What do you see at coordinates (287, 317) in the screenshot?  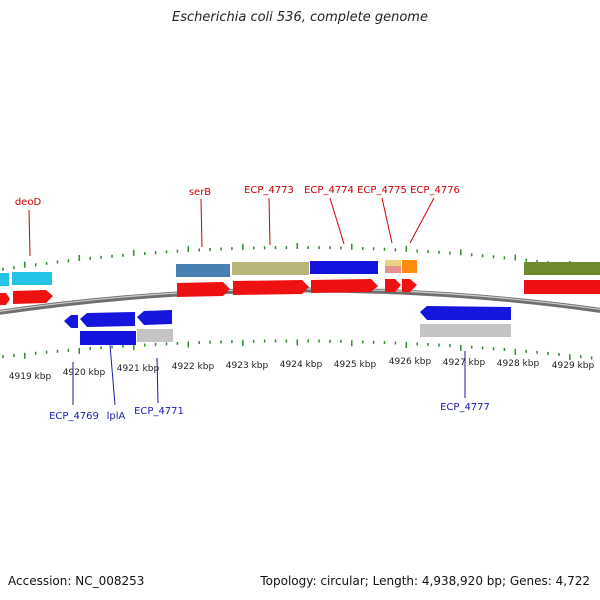 I see `reverse-gene-arrows` at bounding box center [287, 317].